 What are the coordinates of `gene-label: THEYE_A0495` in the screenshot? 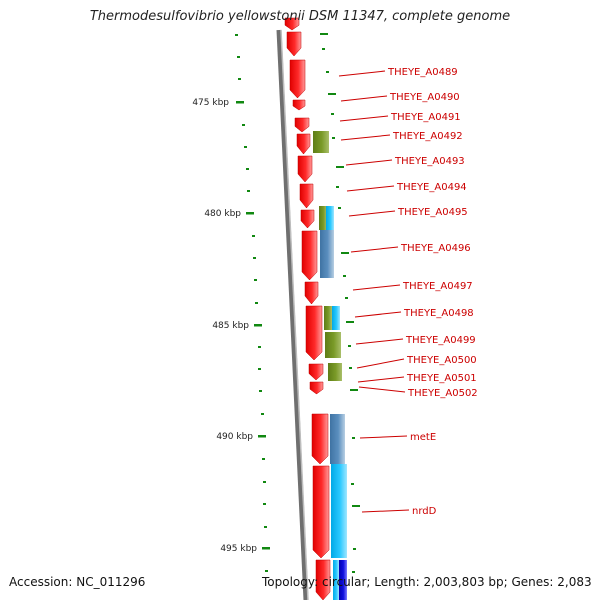 It's located at (432, 212).